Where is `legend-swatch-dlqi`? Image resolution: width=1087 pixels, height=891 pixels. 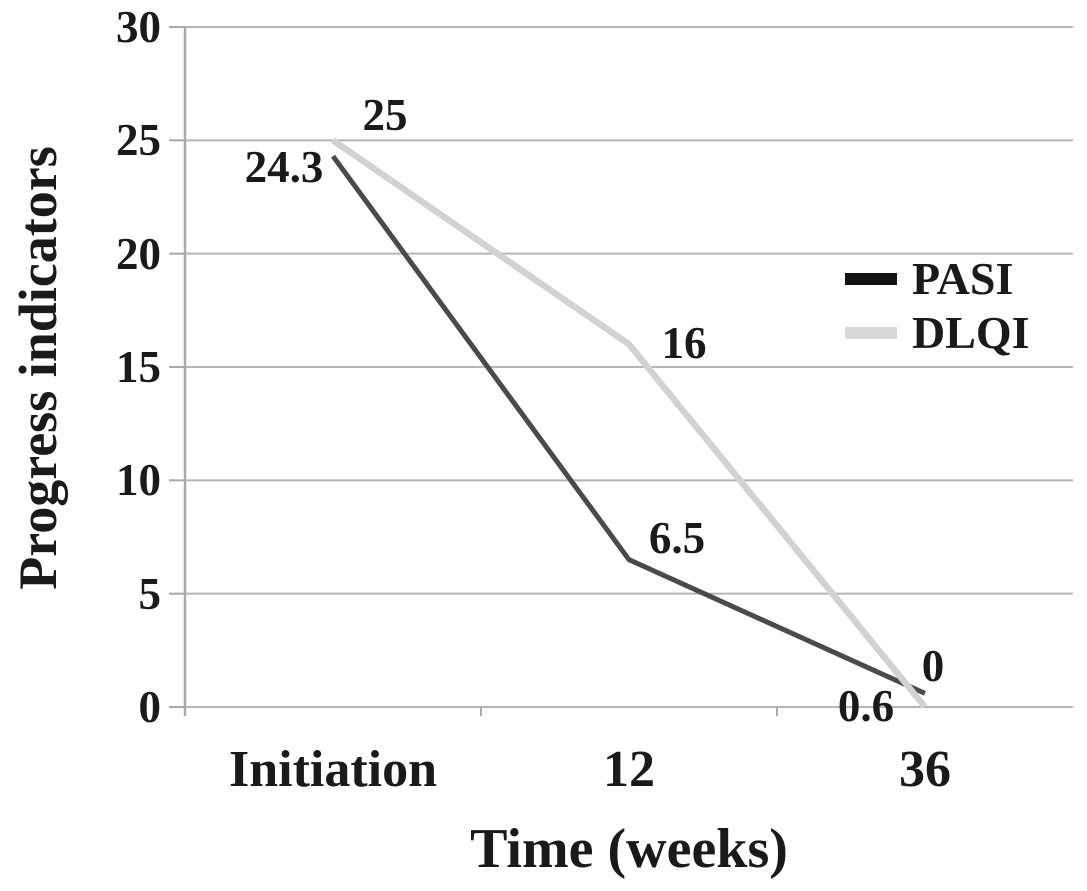 legend-swatch-dlqi is located at coordinates (871, 333).